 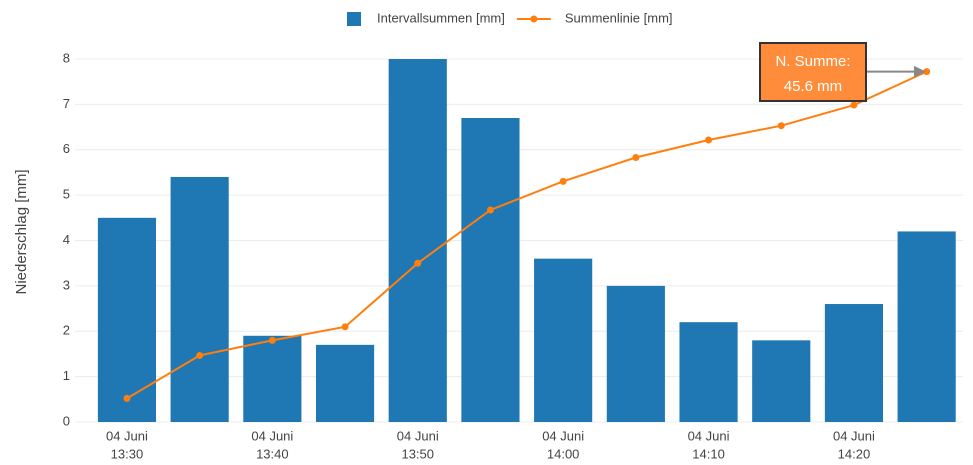 I want to click on y-tick-label: 1, so click(x=66, y=375).